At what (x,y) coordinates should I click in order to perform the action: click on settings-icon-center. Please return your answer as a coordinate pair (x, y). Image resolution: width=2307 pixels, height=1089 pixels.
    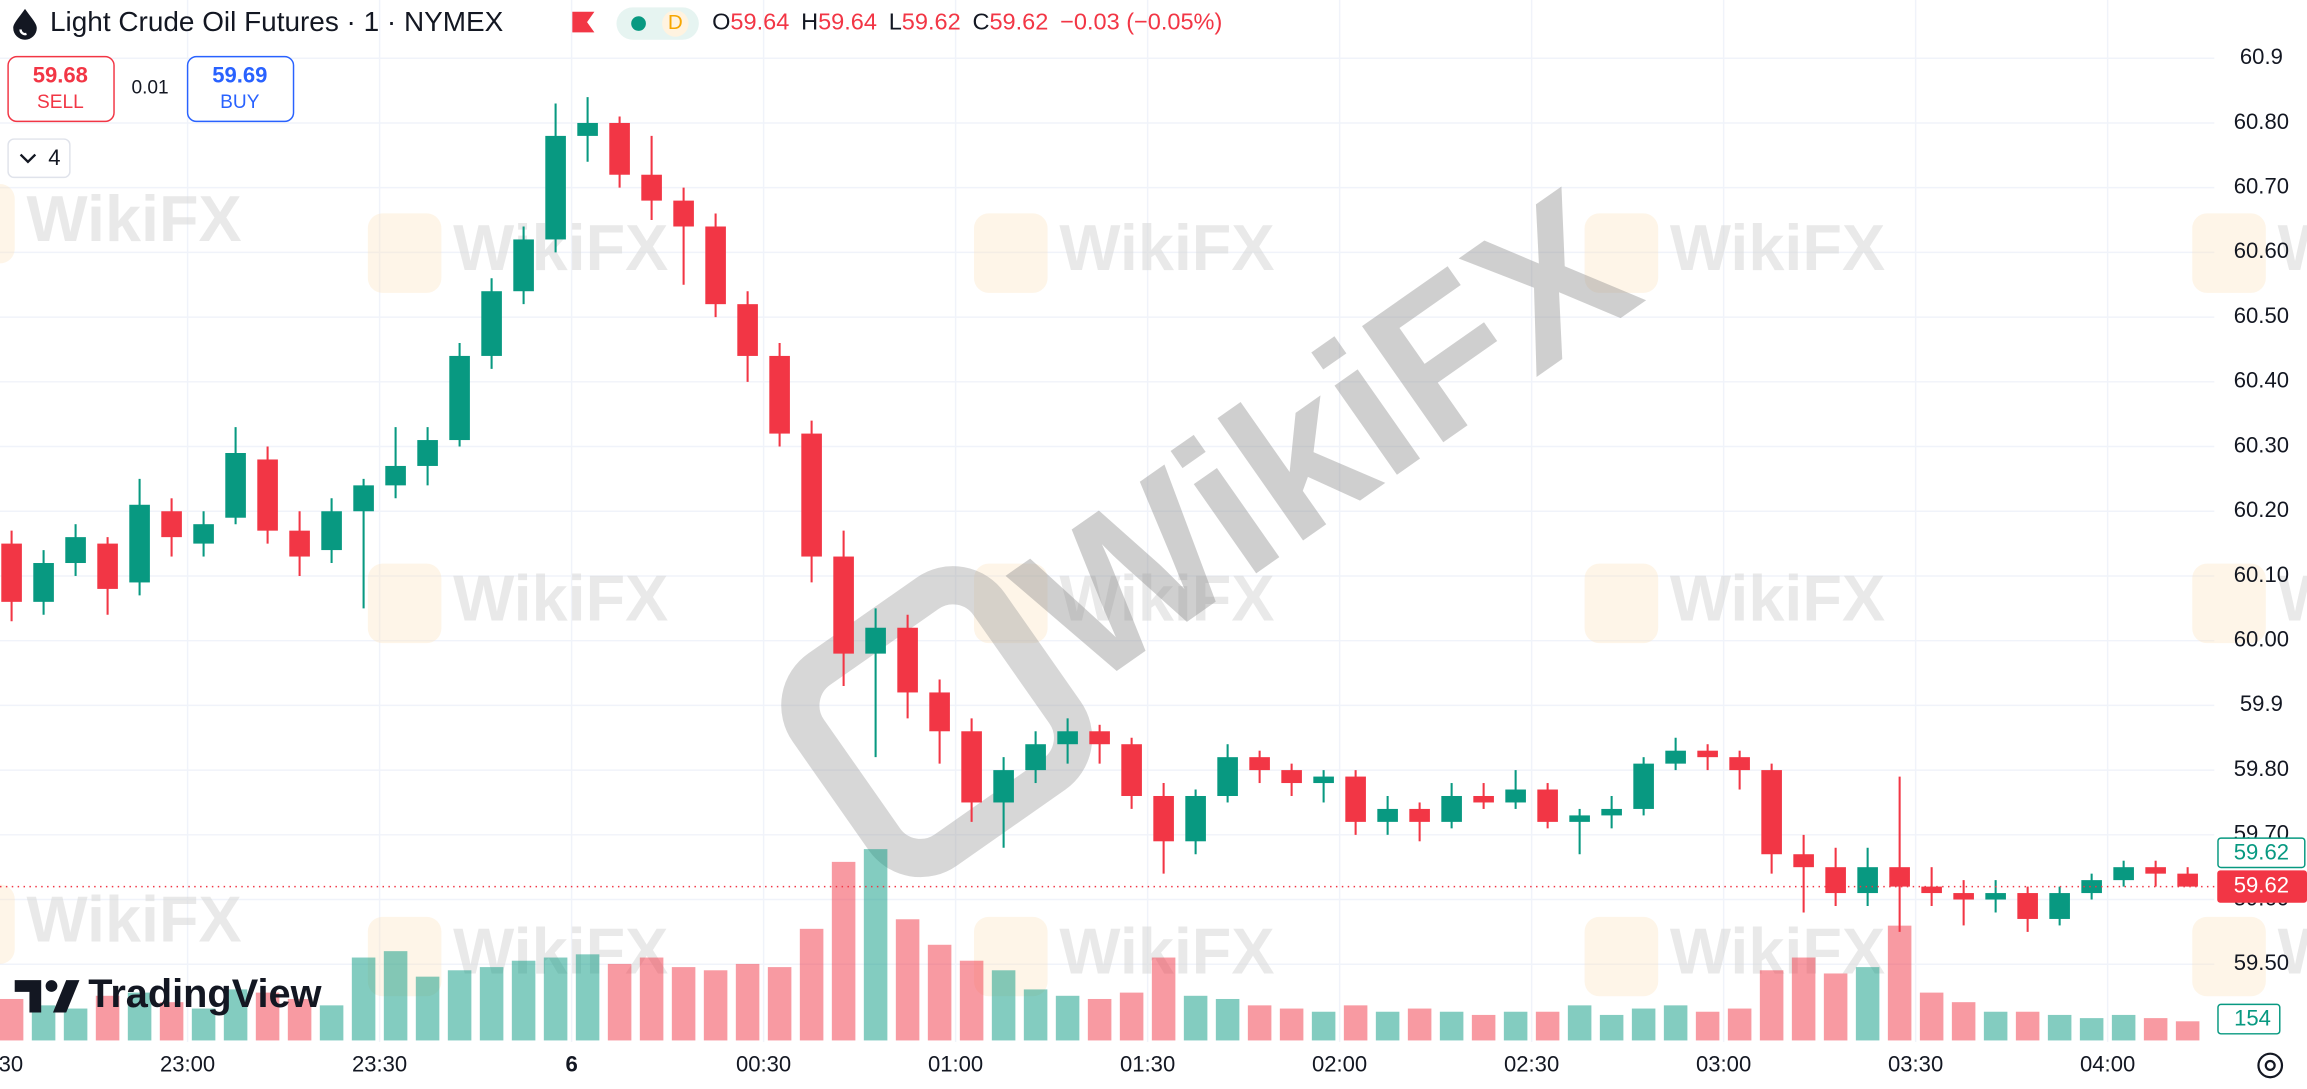
    Looking at the image, I should click on (2270, 1065).